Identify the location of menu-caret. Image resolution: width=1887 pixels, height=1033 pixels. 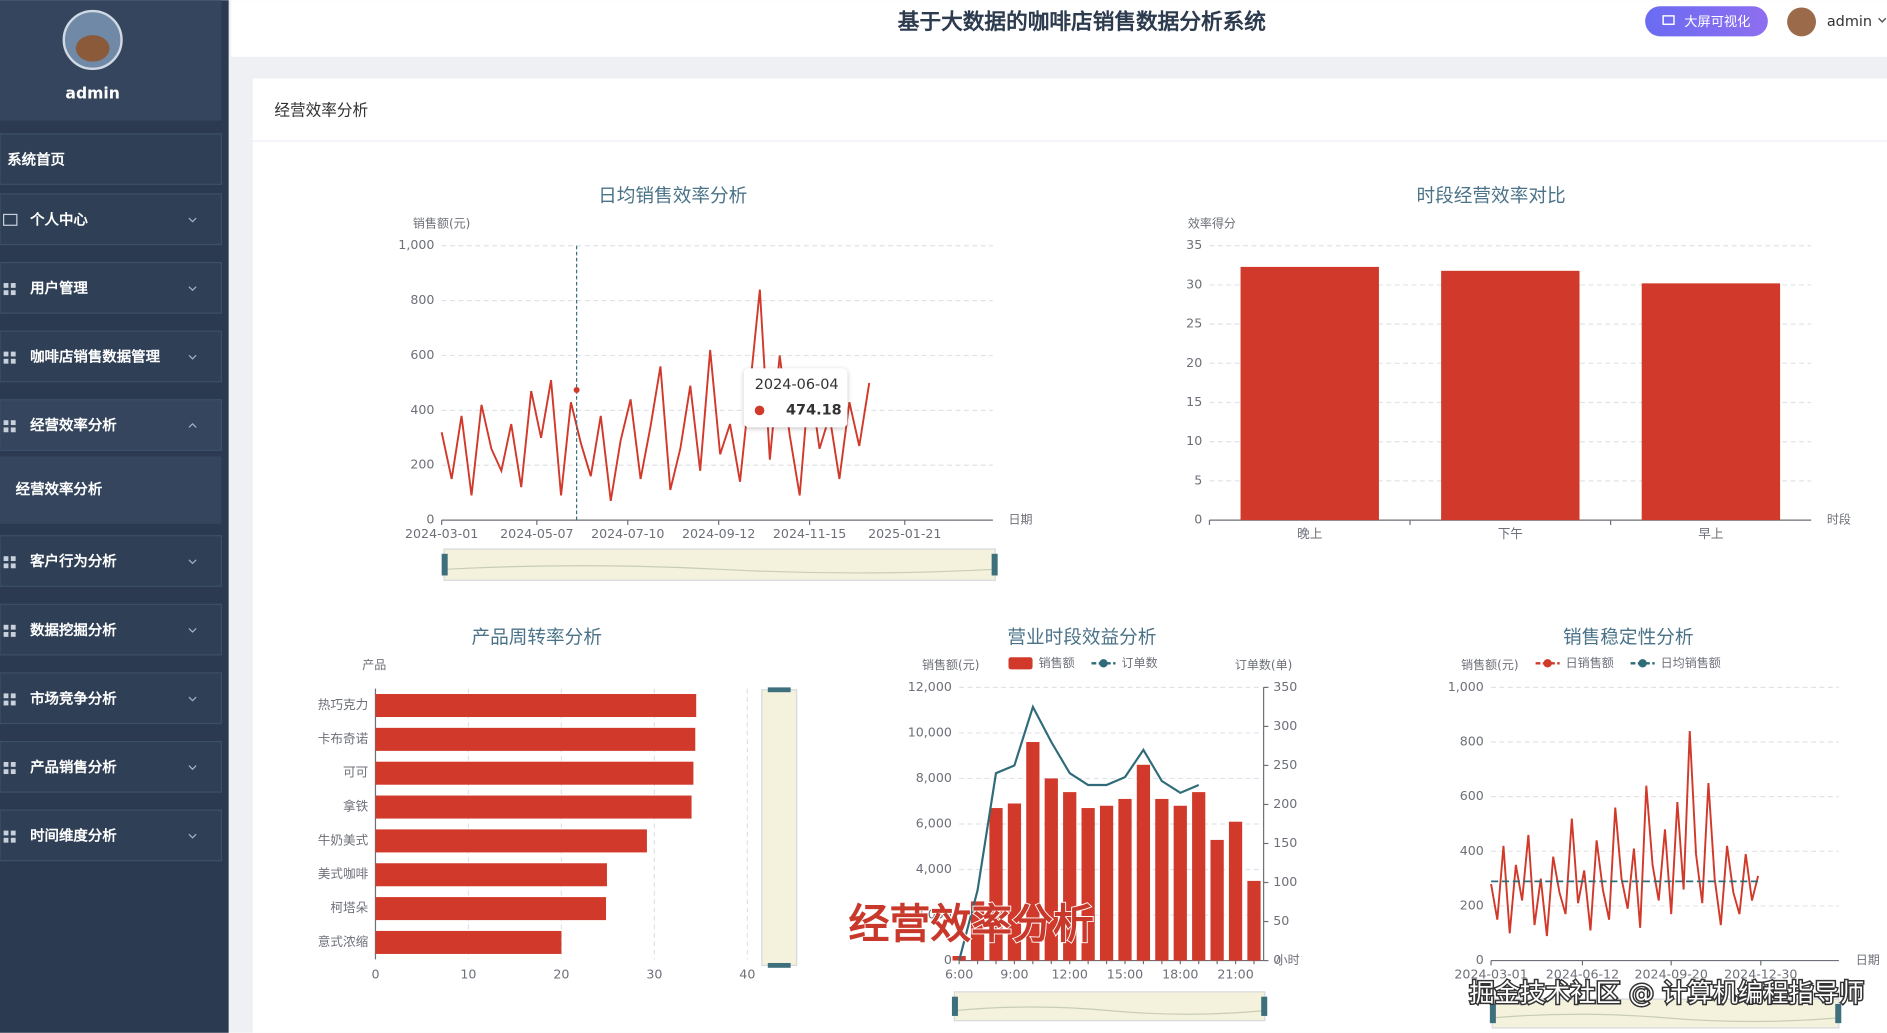
(192, 425).